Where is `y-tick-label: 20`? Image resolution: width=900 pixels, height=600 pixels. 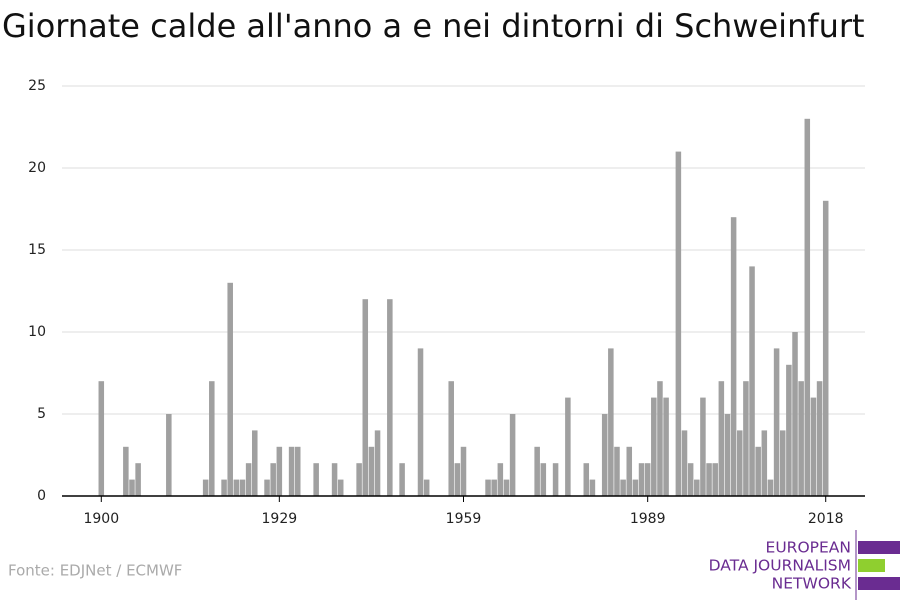
y-tick-label: 20 is located at coordinates (37, 168).